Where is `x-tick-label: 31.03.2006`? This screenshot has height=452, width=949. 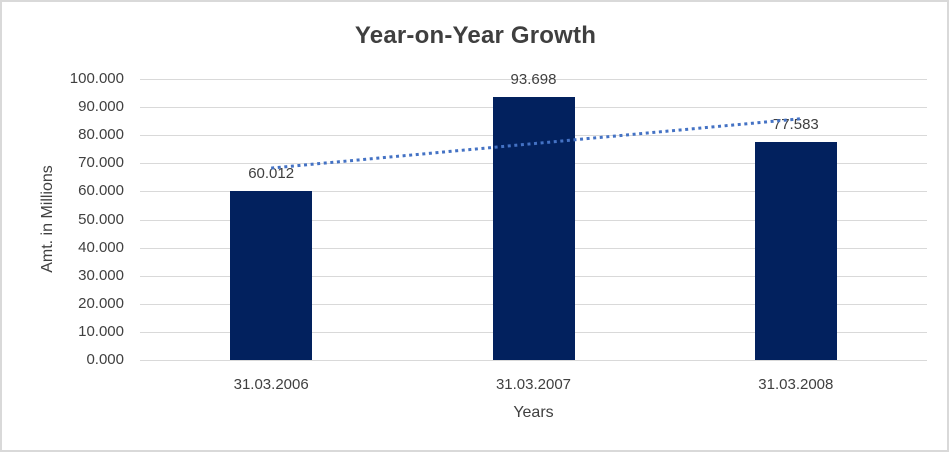
x-tick-label: 31.03.2006 is located at coordinates (271, 384).